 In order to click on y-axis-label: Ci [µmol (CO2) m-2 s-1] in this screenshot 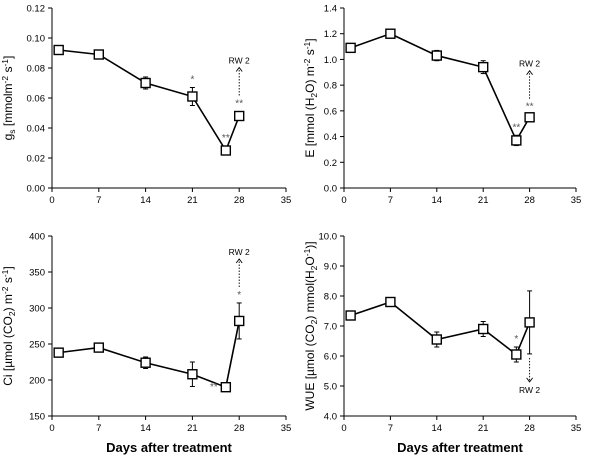, I will do `click(8, 325)`.